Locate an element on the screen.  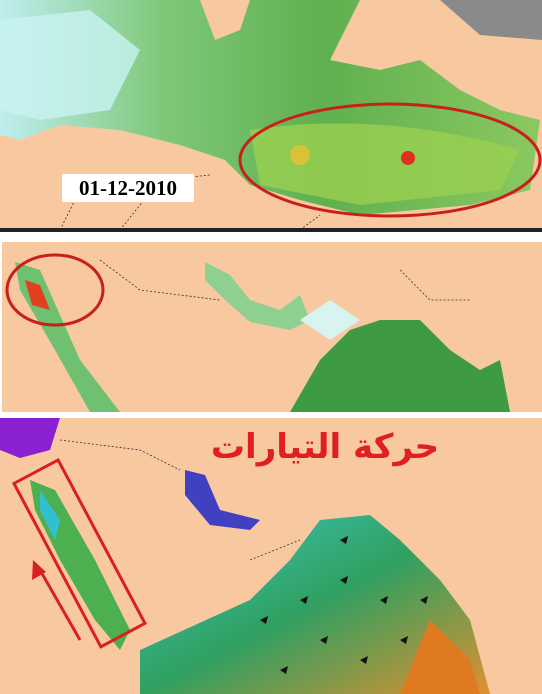
scale-bar is located at coordinates (271, 230).